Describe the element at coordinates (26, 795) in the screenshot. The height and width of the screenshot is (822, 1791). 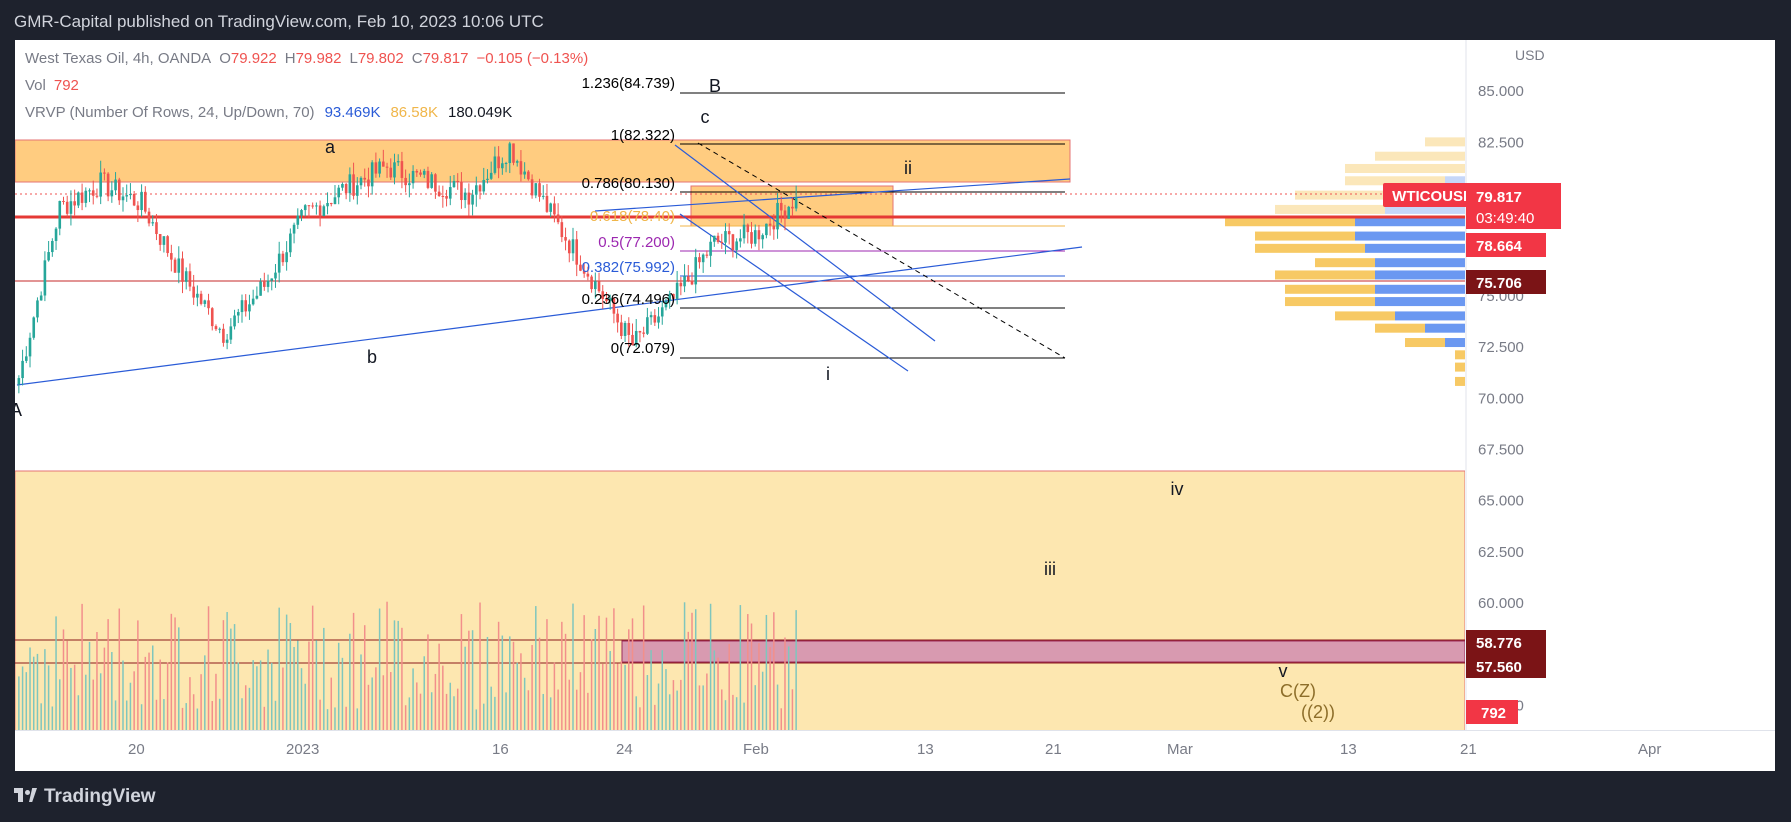
I see `tradingview-logo-icon` at that location.